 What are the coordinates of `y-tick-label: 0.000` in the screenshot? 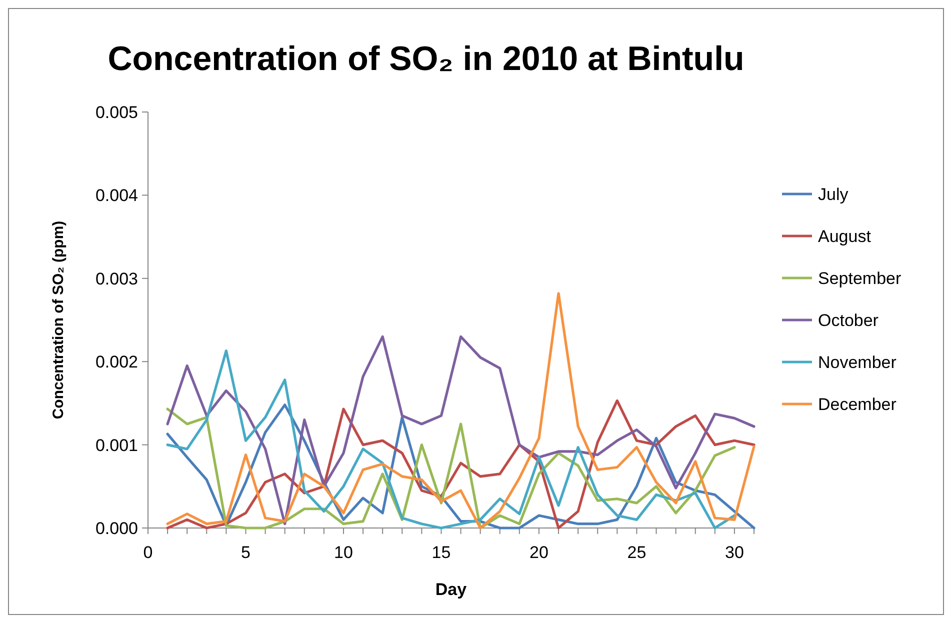 It's located at (116, 528).